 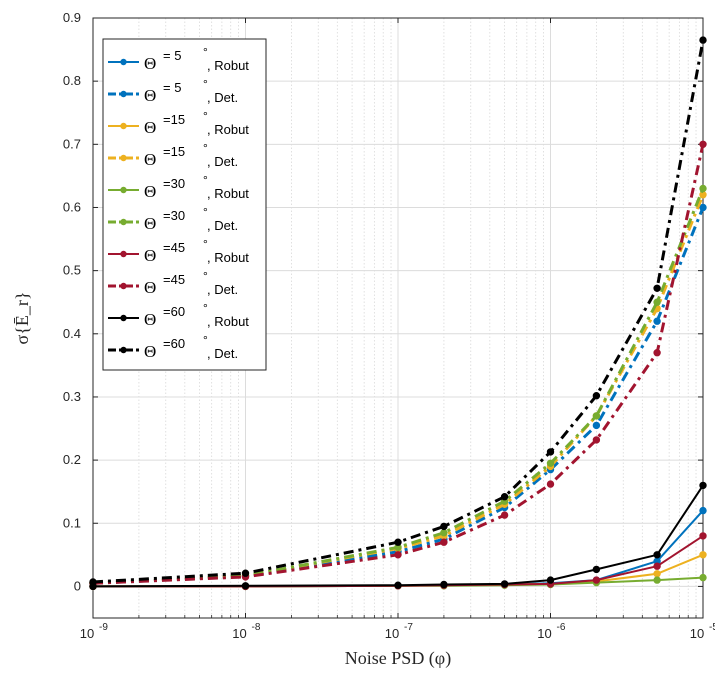 What do you see at coordinates (72, 270) in the screenshot?
I see `y-tick-label: 0.5` at bounding box center [72, 270].